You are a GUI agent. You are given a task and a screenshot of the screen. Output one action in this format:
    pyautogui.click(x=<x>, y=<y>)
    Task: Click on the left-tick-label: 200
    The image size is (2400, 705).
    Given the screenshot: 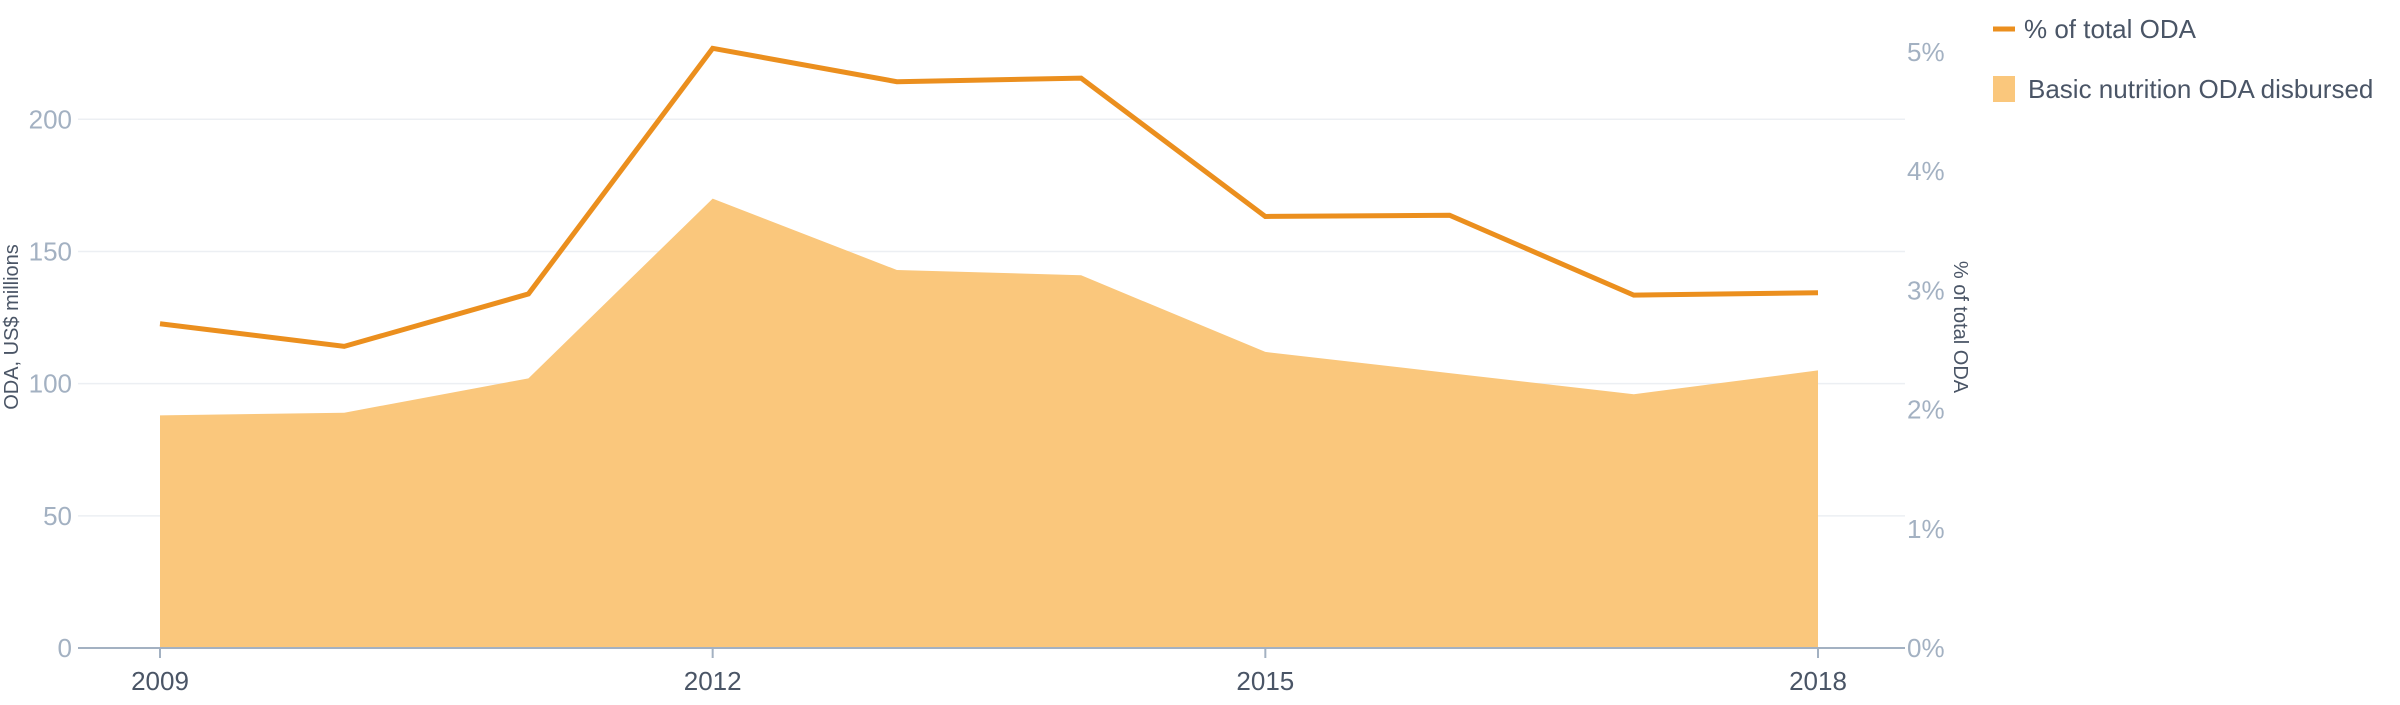 What is the action you would take?
    pyautogui.click(x=50, y=119)
    